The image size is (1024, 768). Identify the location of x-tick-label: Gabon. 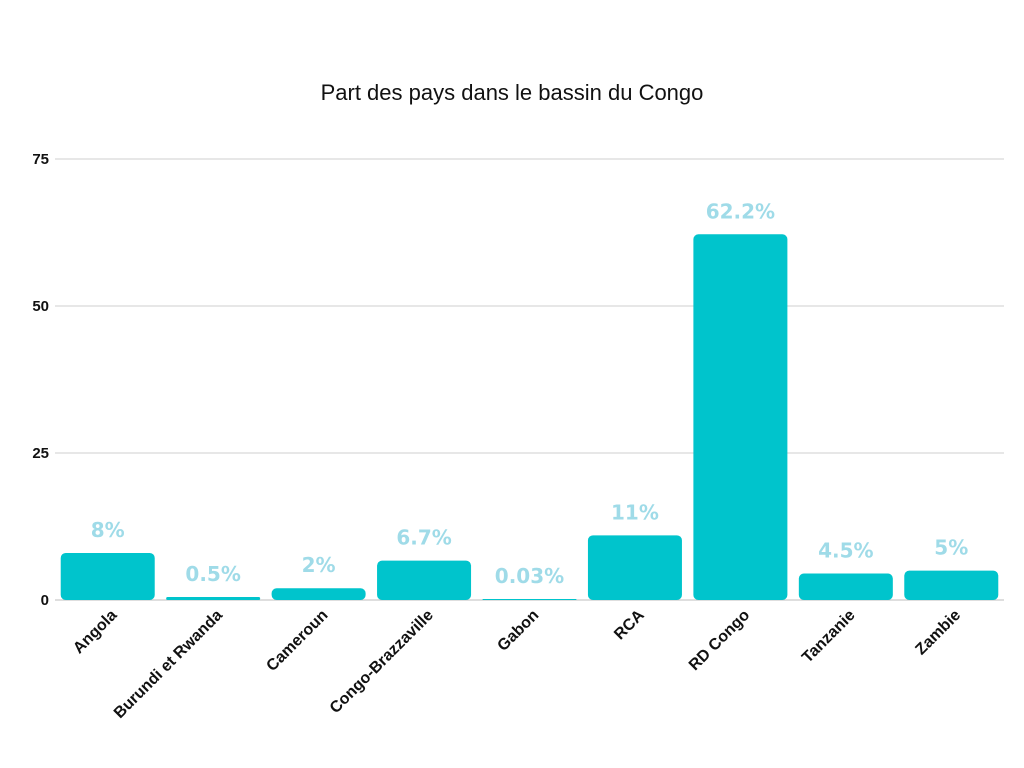
(518, 631).